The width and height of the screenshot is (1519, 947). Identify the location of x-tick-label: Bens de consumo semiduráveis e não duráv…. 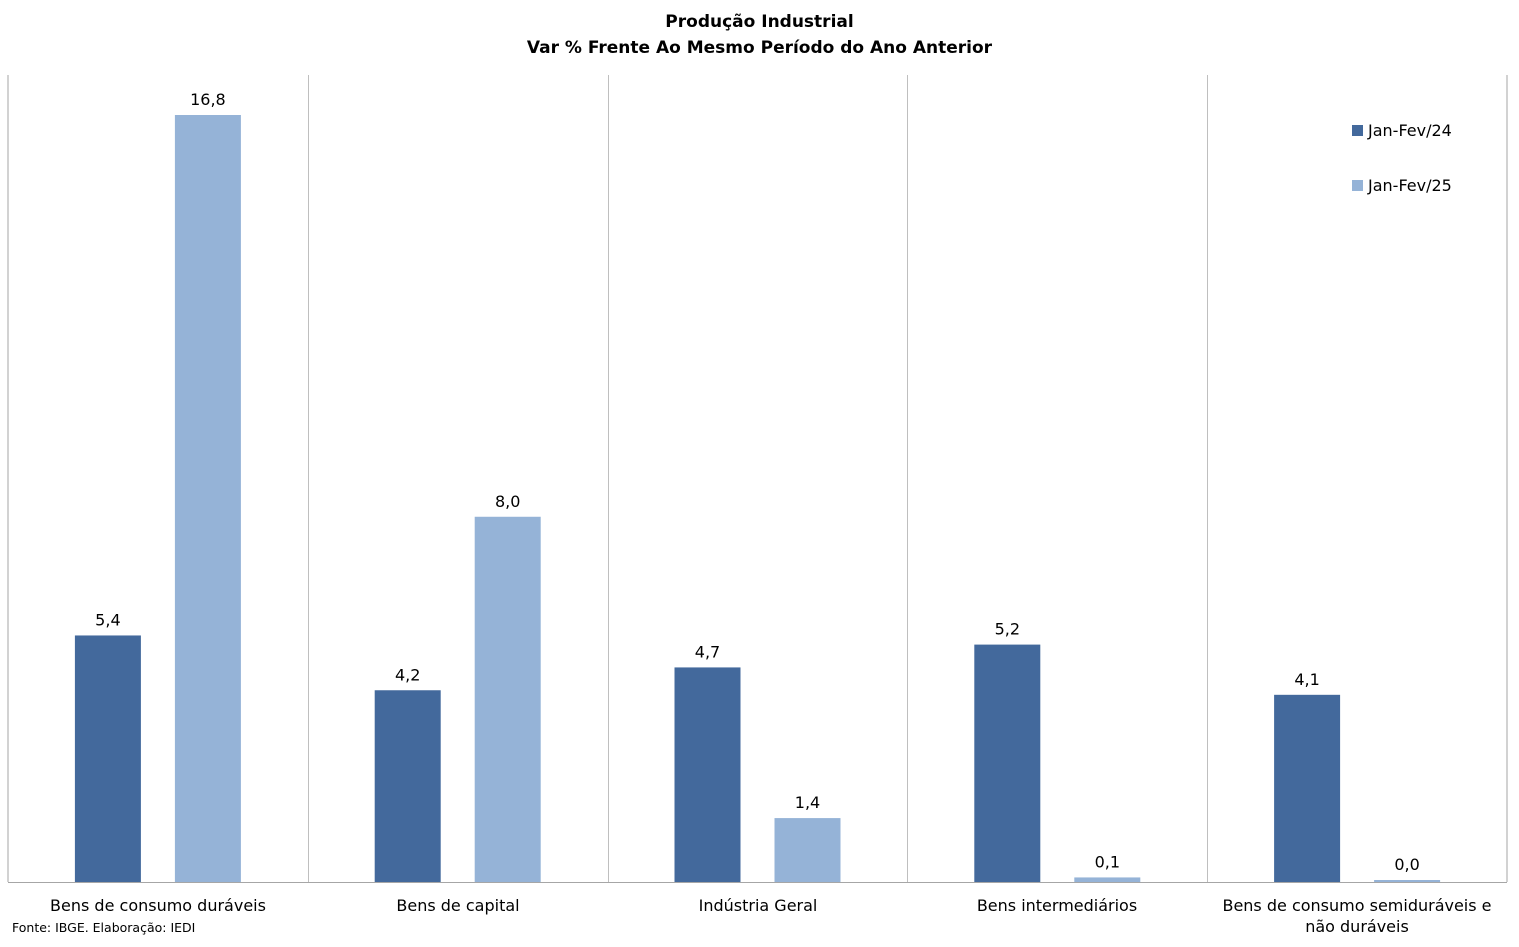
(1357, 916).